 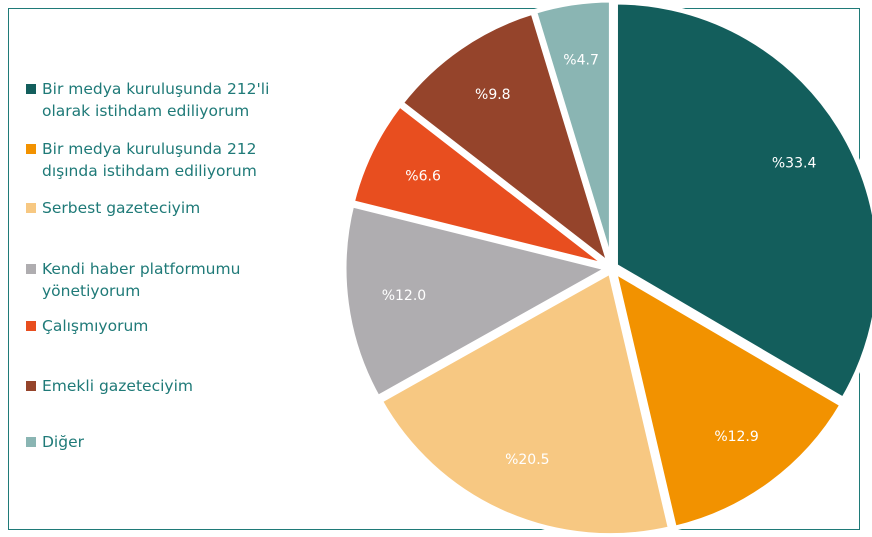 What do you see at coordinates (95, 326) in the screenshot?
I see `legend-label: Çalışmıyorum` at bounding box center [95, 326].